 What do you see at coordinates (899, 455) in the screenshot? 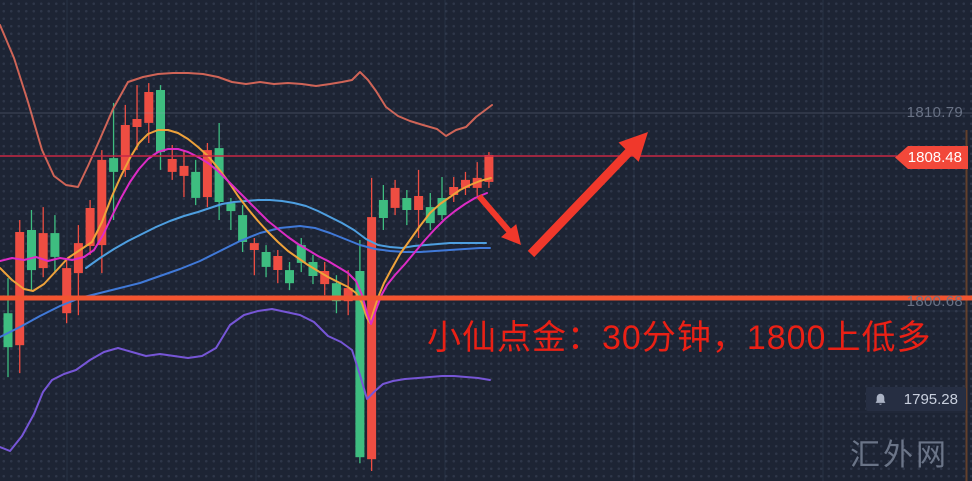
I see `watermark: 汇外网` at bounding box center [899, 455].